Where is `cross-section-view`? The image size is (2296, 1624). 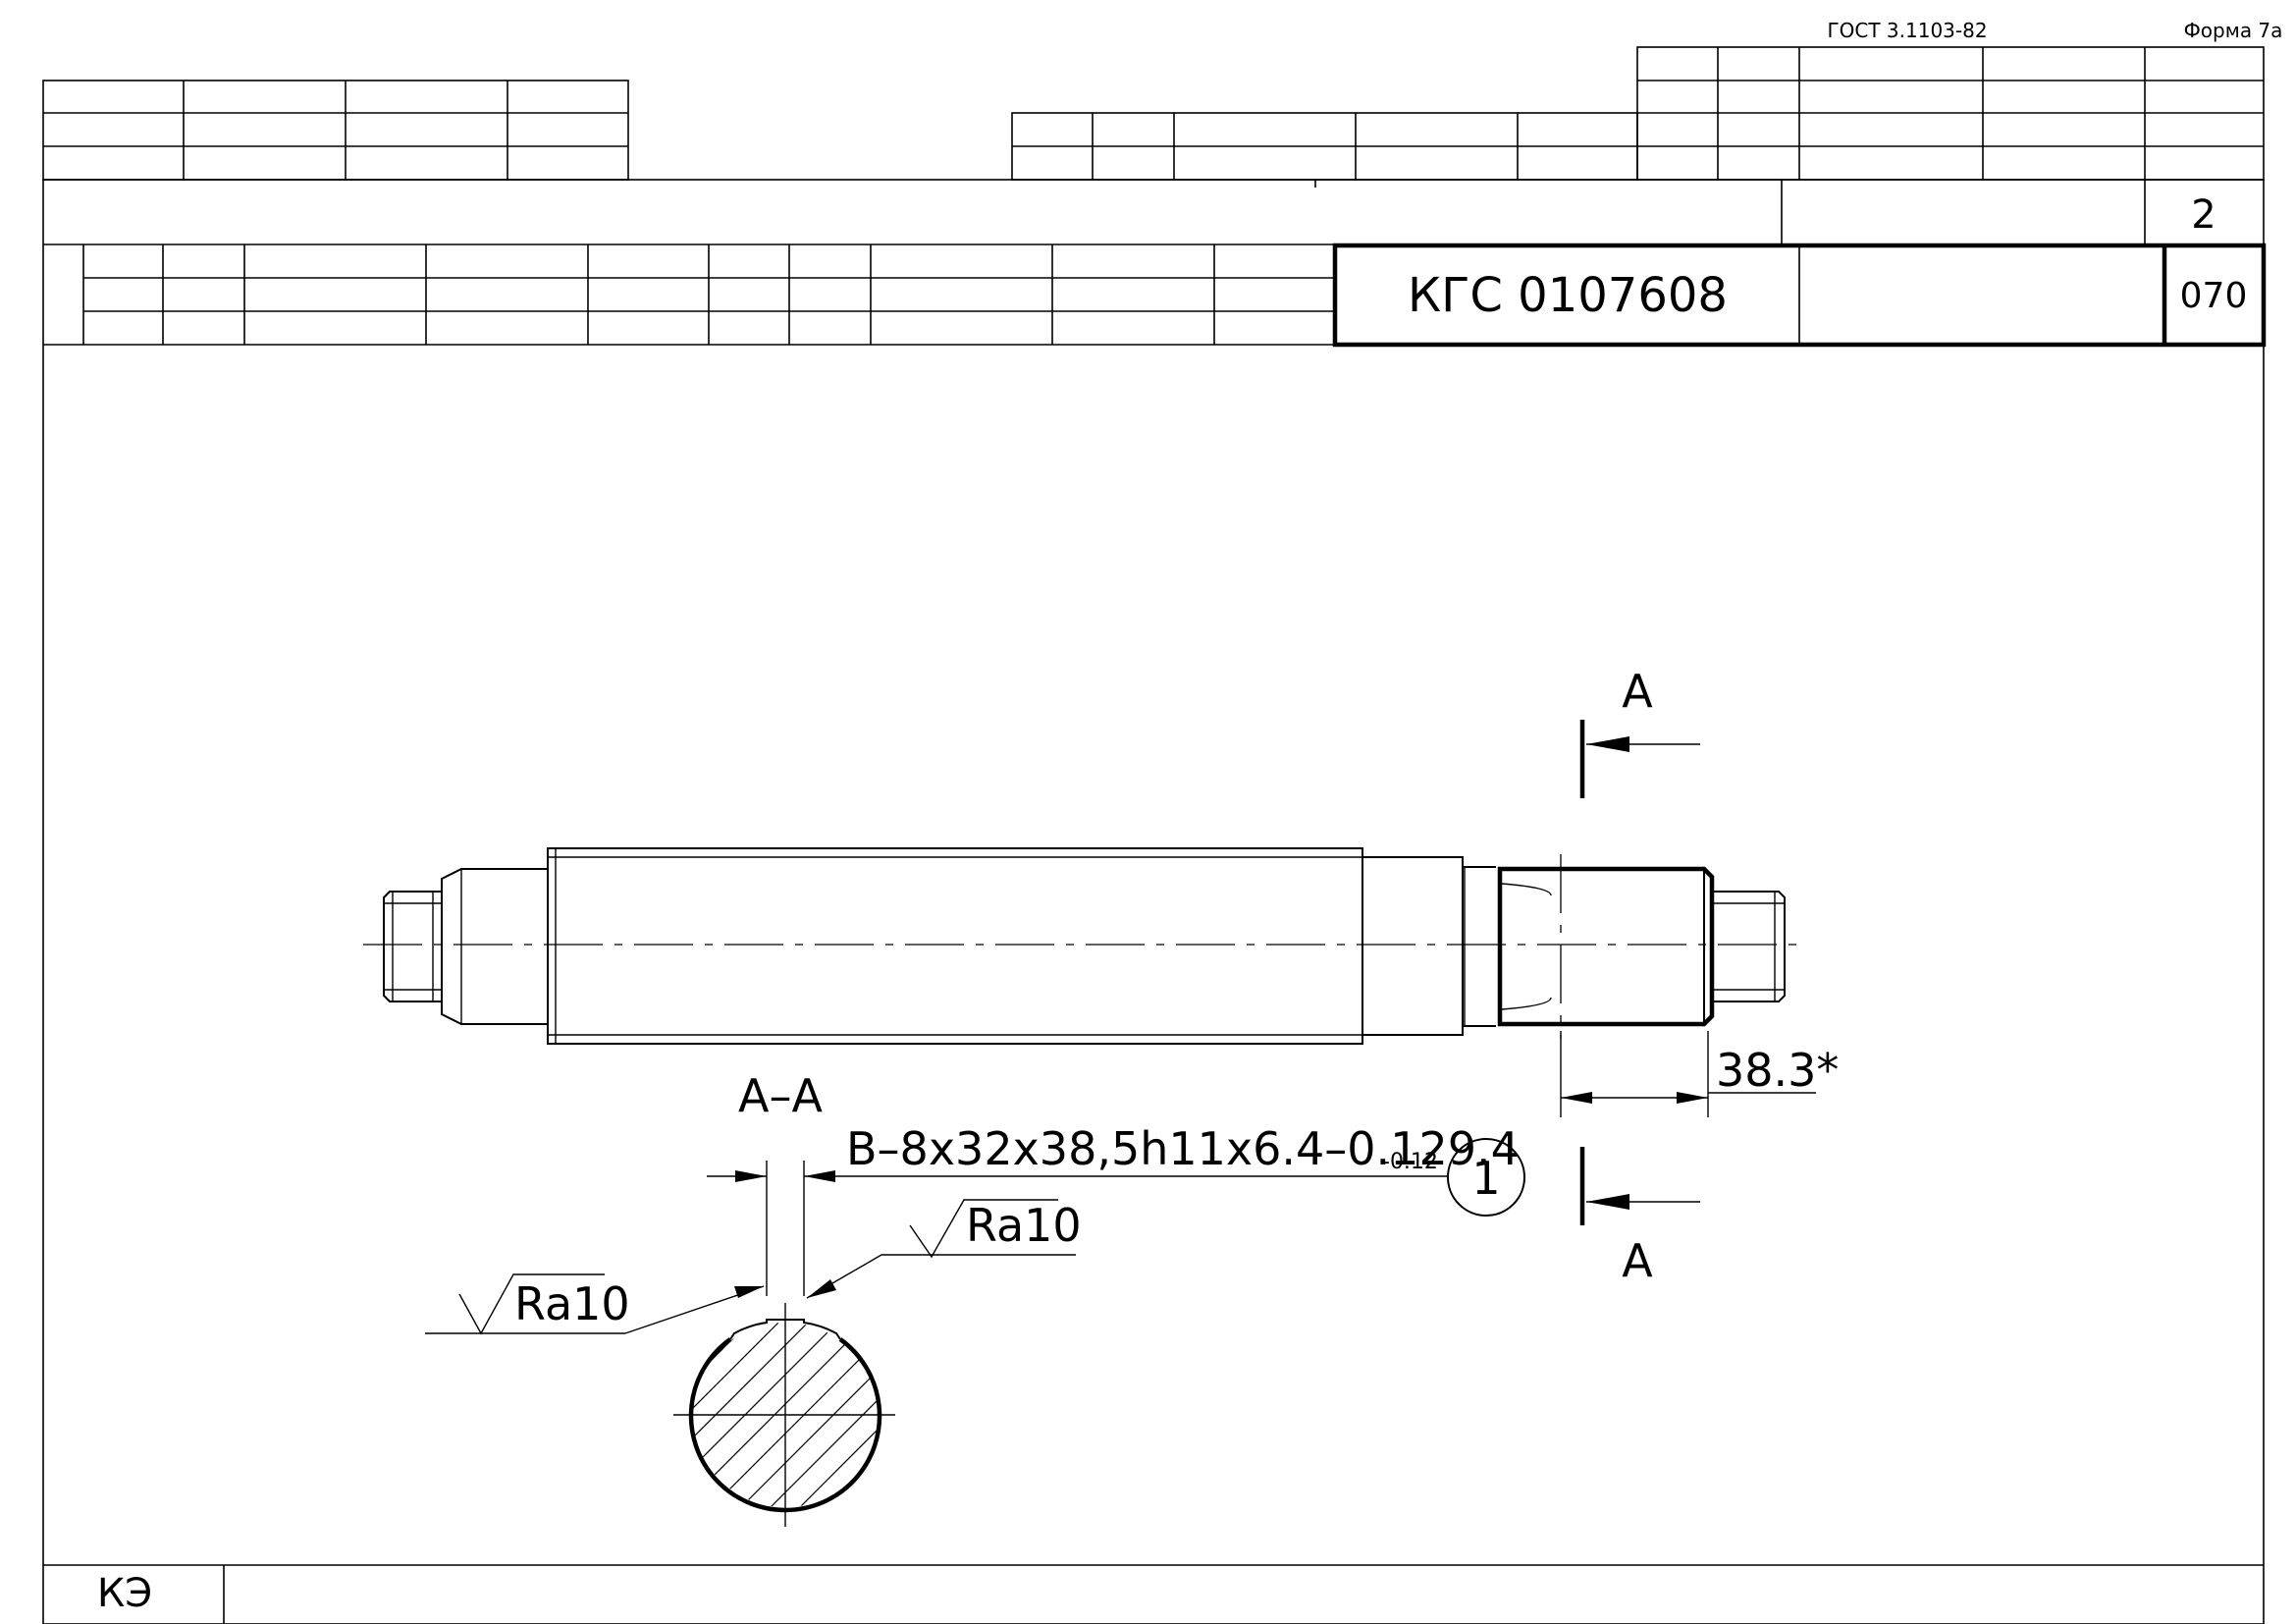 cross-section-view is located at coordinates (784, 1415).